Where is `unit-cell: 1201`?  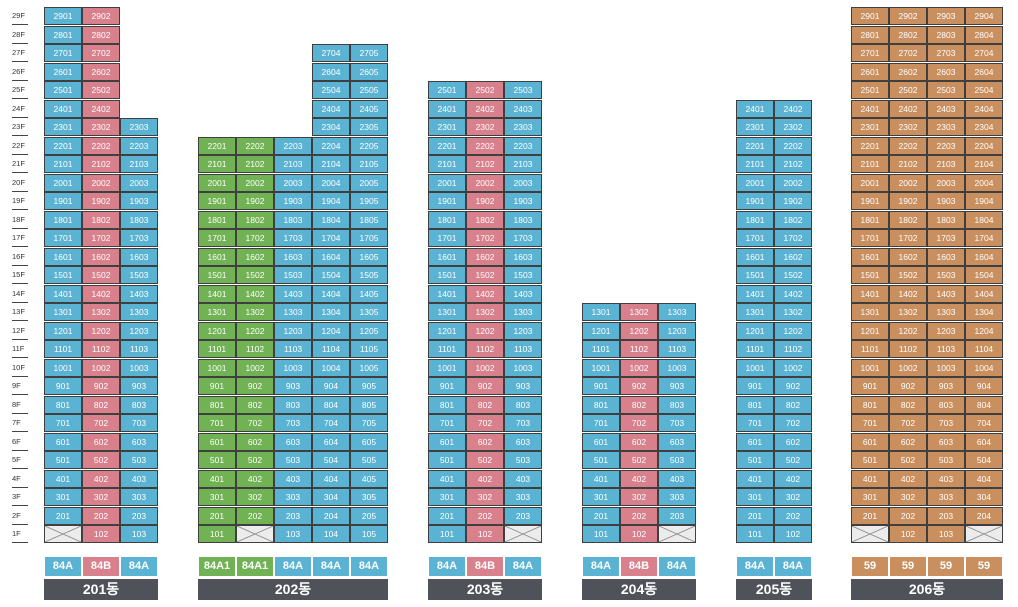
unit-cell: 1201 is located at coordinates (601, 330).